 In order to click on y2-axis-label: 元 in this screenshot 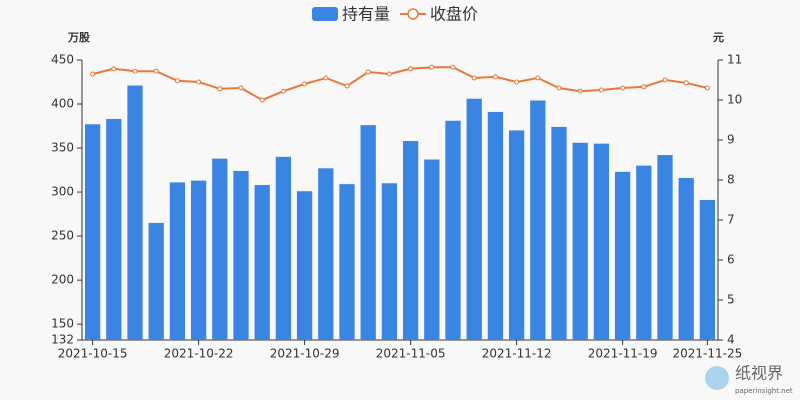, I will do `click(718, 37)`.